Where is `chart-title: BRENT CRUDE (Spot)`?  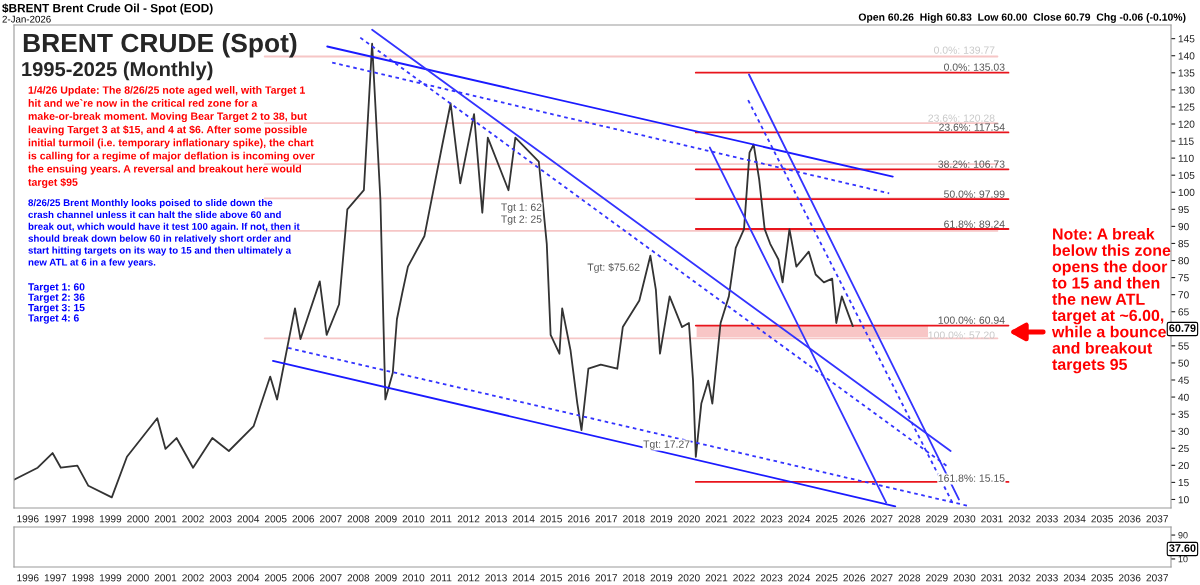 chart-title: BRENT CRUDE (Spot) is located at coordinates (160, 45).